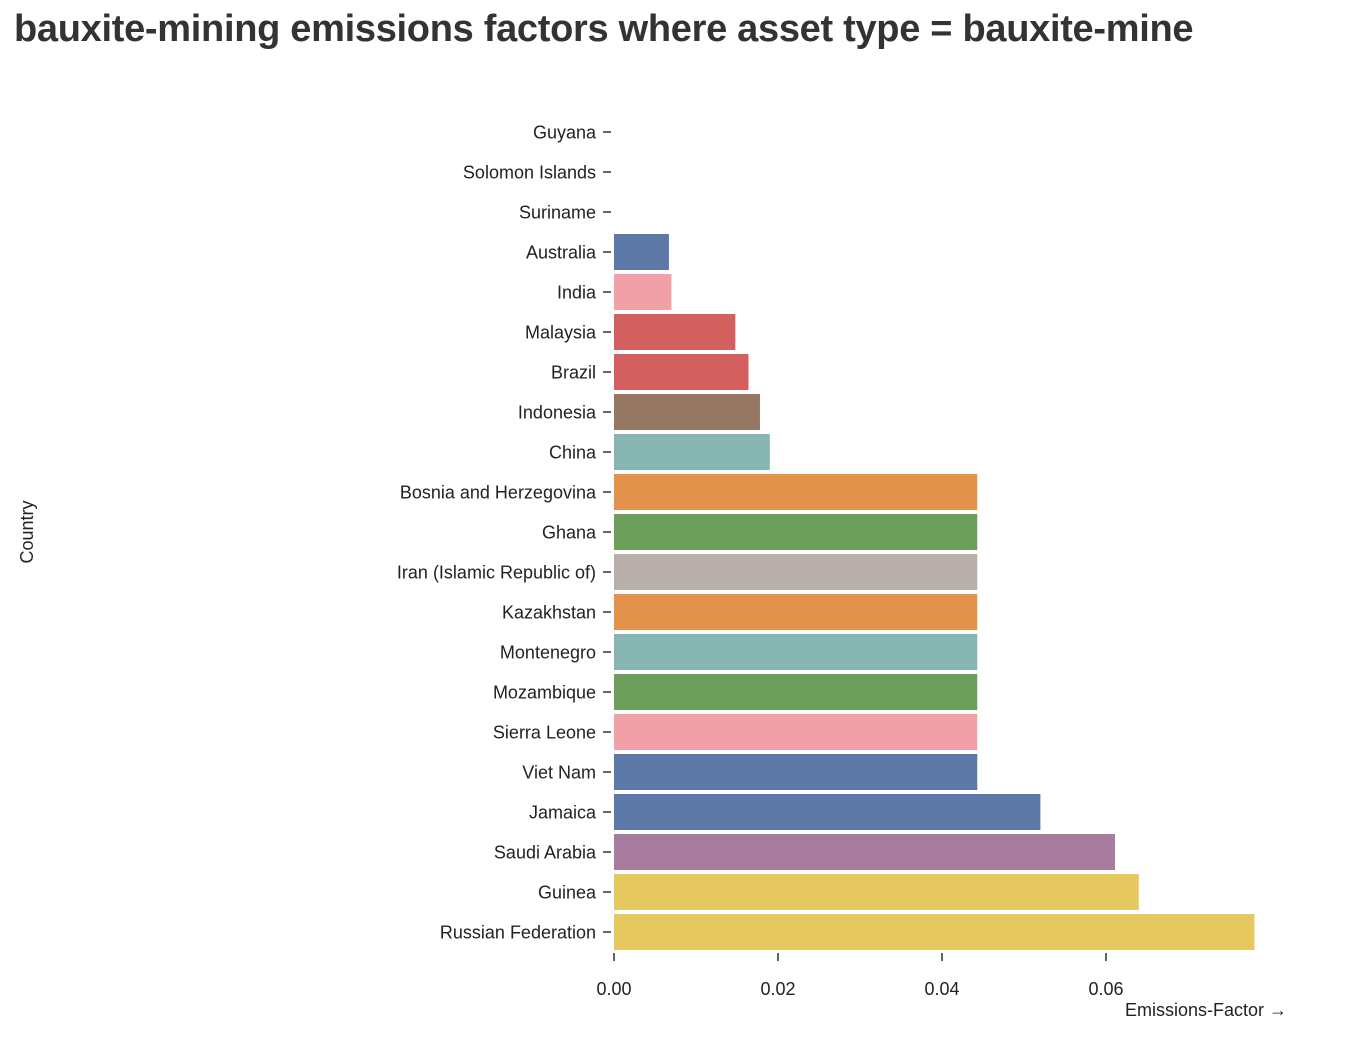 Image resolution: width=1364 pixels, height=1048 pixels. Describe the element at coordinates (518, 932) in the screenshot. I see `y-tick-label: Russian Federation` at that location.